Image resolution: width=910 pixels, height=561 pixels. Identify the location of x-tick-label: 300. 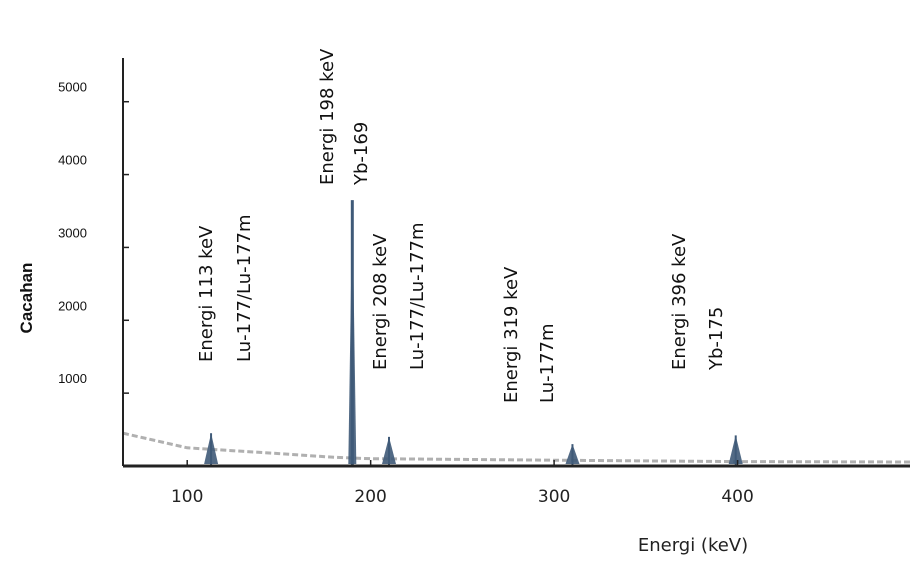
(554, 497).